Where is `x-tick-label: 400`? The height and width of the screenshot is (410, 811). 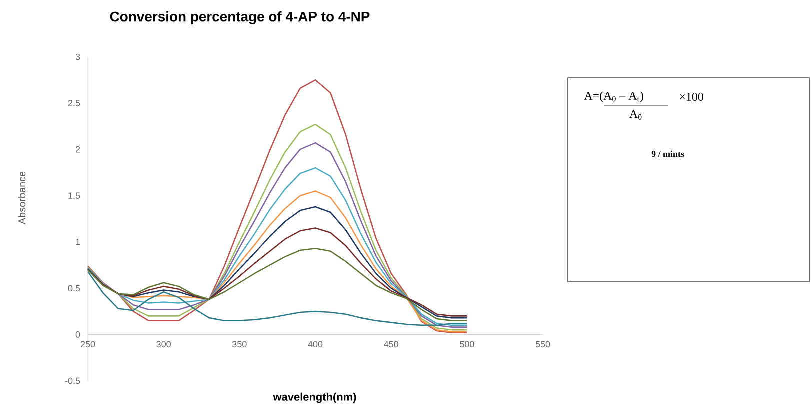
x-tick-label: 400 is located at coordinates (315, 344).